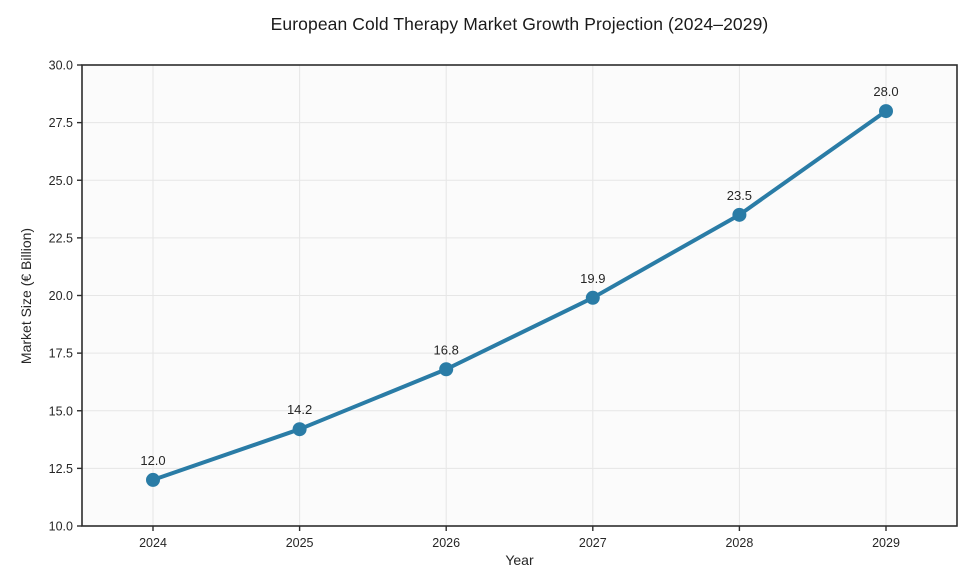 The height and width of the screenshot is (582, 980). Describe the element at coordinates (61, 238) in the screenshot. I see `y-tick-label: 22.5` at that location.